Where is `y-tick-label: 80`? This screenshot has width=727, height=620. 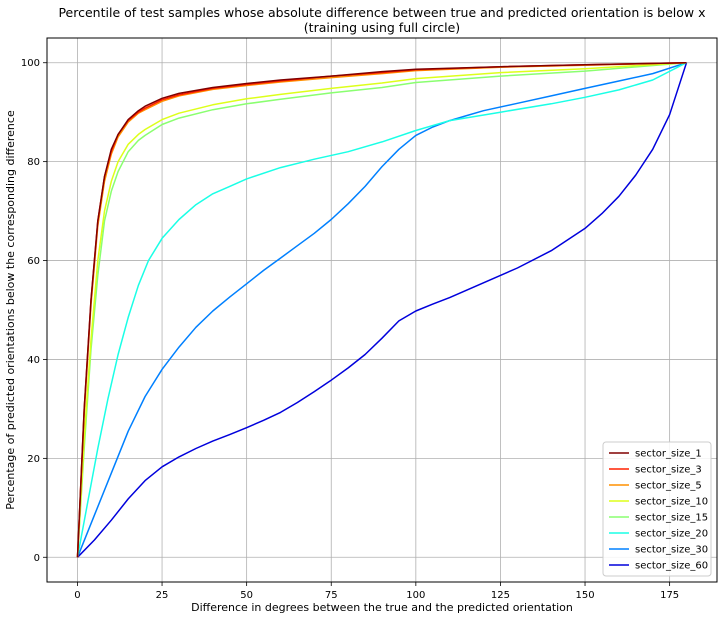 y-tick-label: 80 is located at coordinates (33, 162).